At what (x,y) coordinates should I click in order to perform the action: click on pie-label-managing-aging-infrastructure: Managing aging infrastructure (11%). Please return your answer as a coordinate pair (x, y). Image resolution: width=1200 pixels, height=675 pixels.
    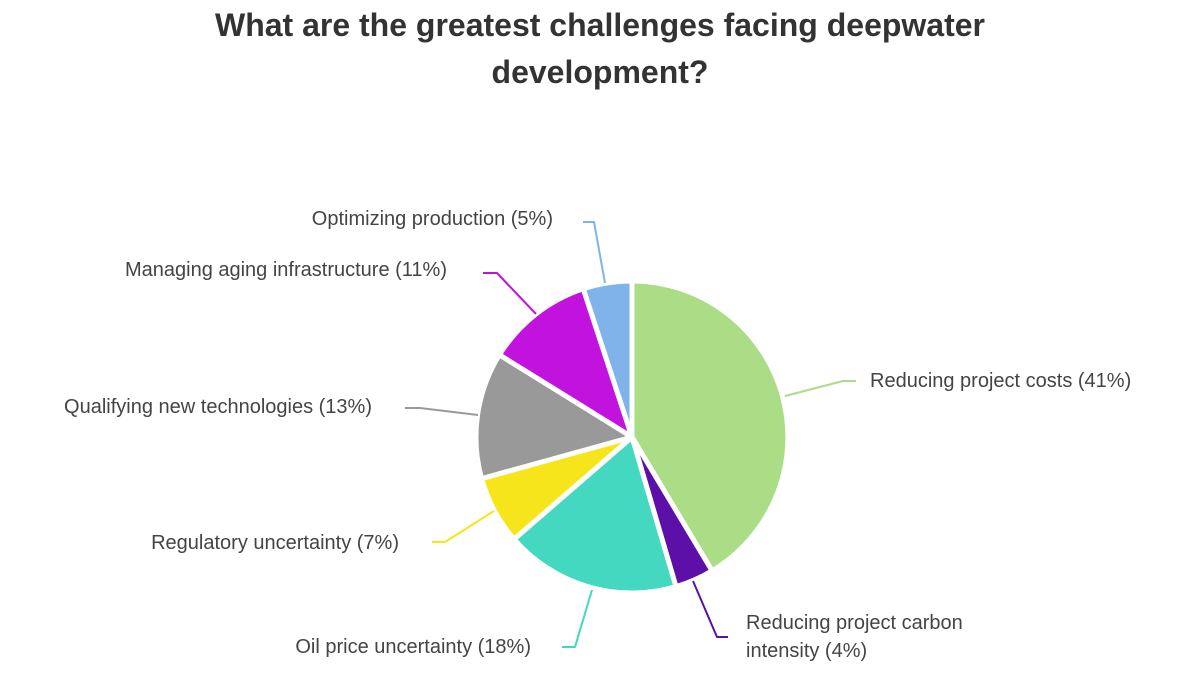
    Looking at the image, I should click on (285, 270).